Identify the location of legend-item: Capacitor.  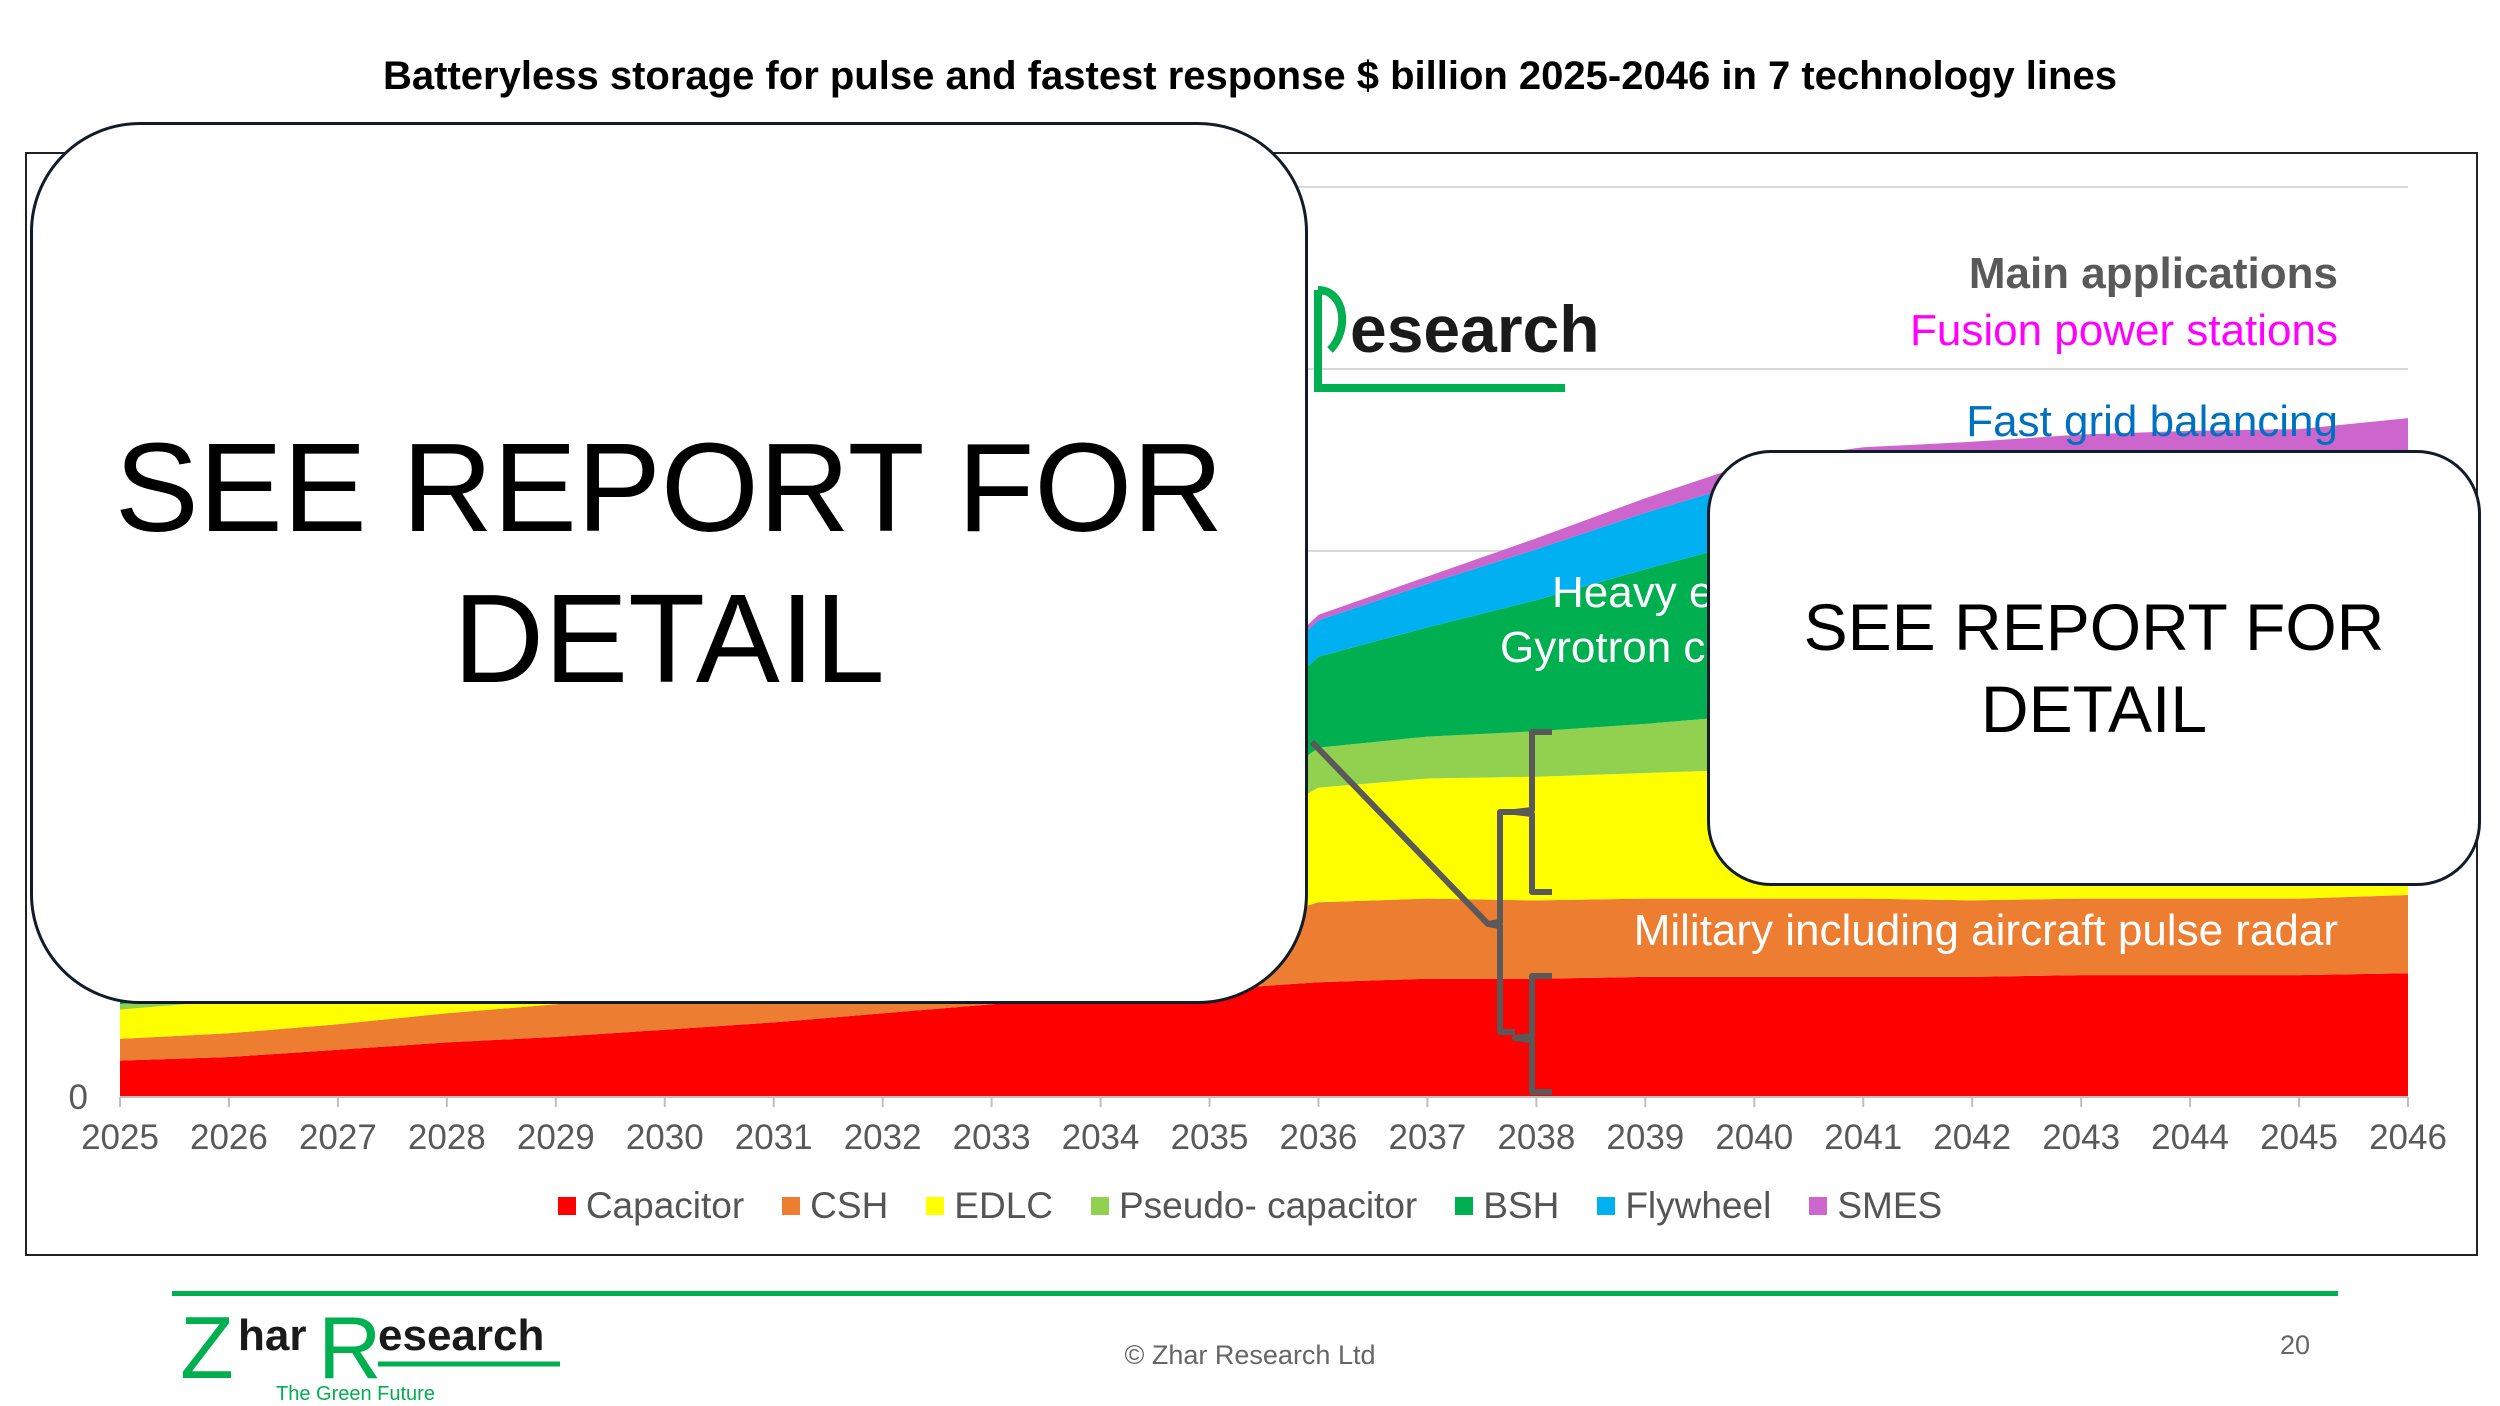
(651, 1206).